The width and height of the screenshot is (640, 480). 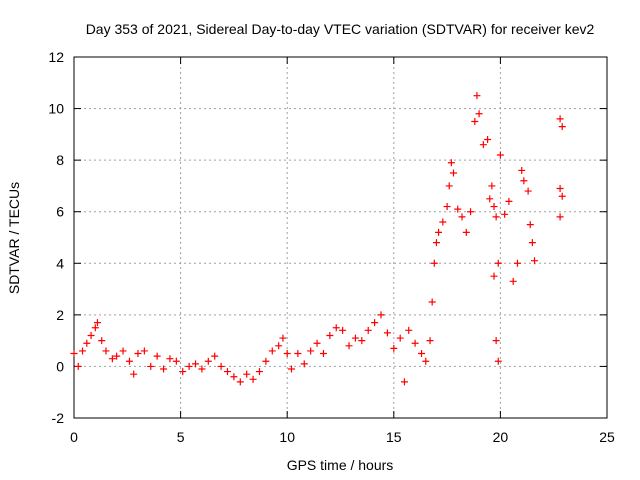 I want to click on x-tick-label: 25, so click(x=607, y=437).